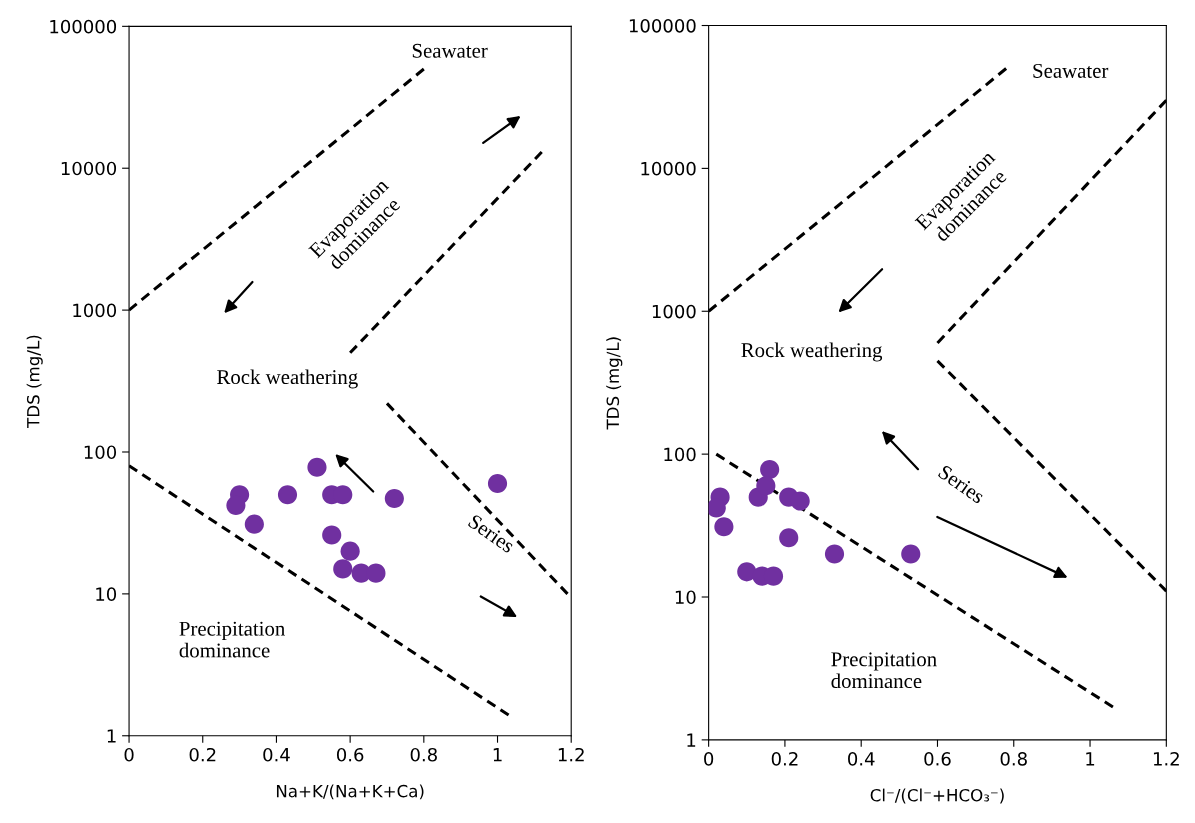 The image size is (1195, 823). What do you see at coordinates (350, 792) in the screenshot?
I see `x-axis-title: Na+K/(Na+K+Ca)` at bounding box center [350, 792].